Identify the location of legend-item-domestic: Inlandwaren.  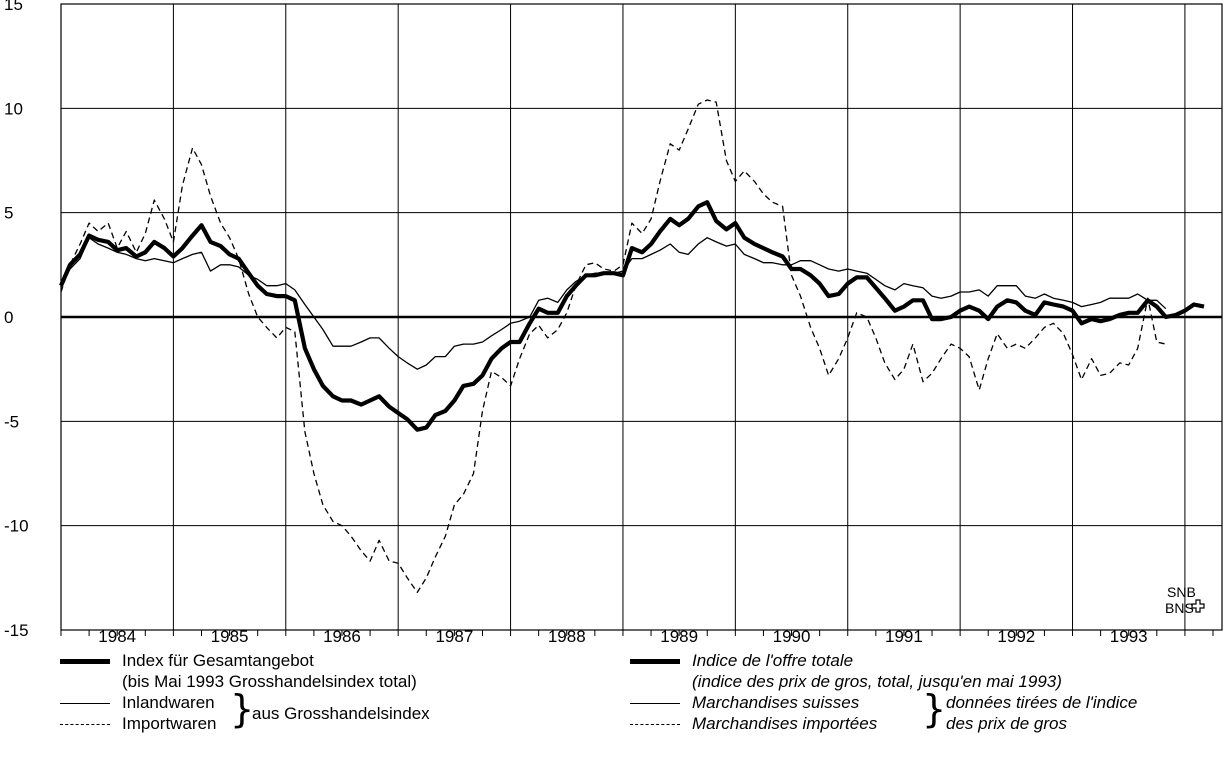
(238, 702).